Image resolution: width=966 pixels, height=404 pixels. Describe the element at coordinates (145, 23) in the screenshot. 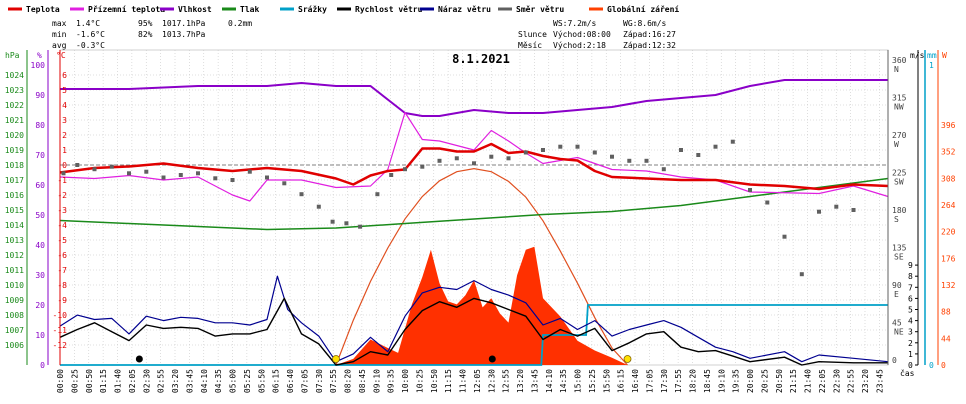

I see `stat-max-hum: 95%` at that location.